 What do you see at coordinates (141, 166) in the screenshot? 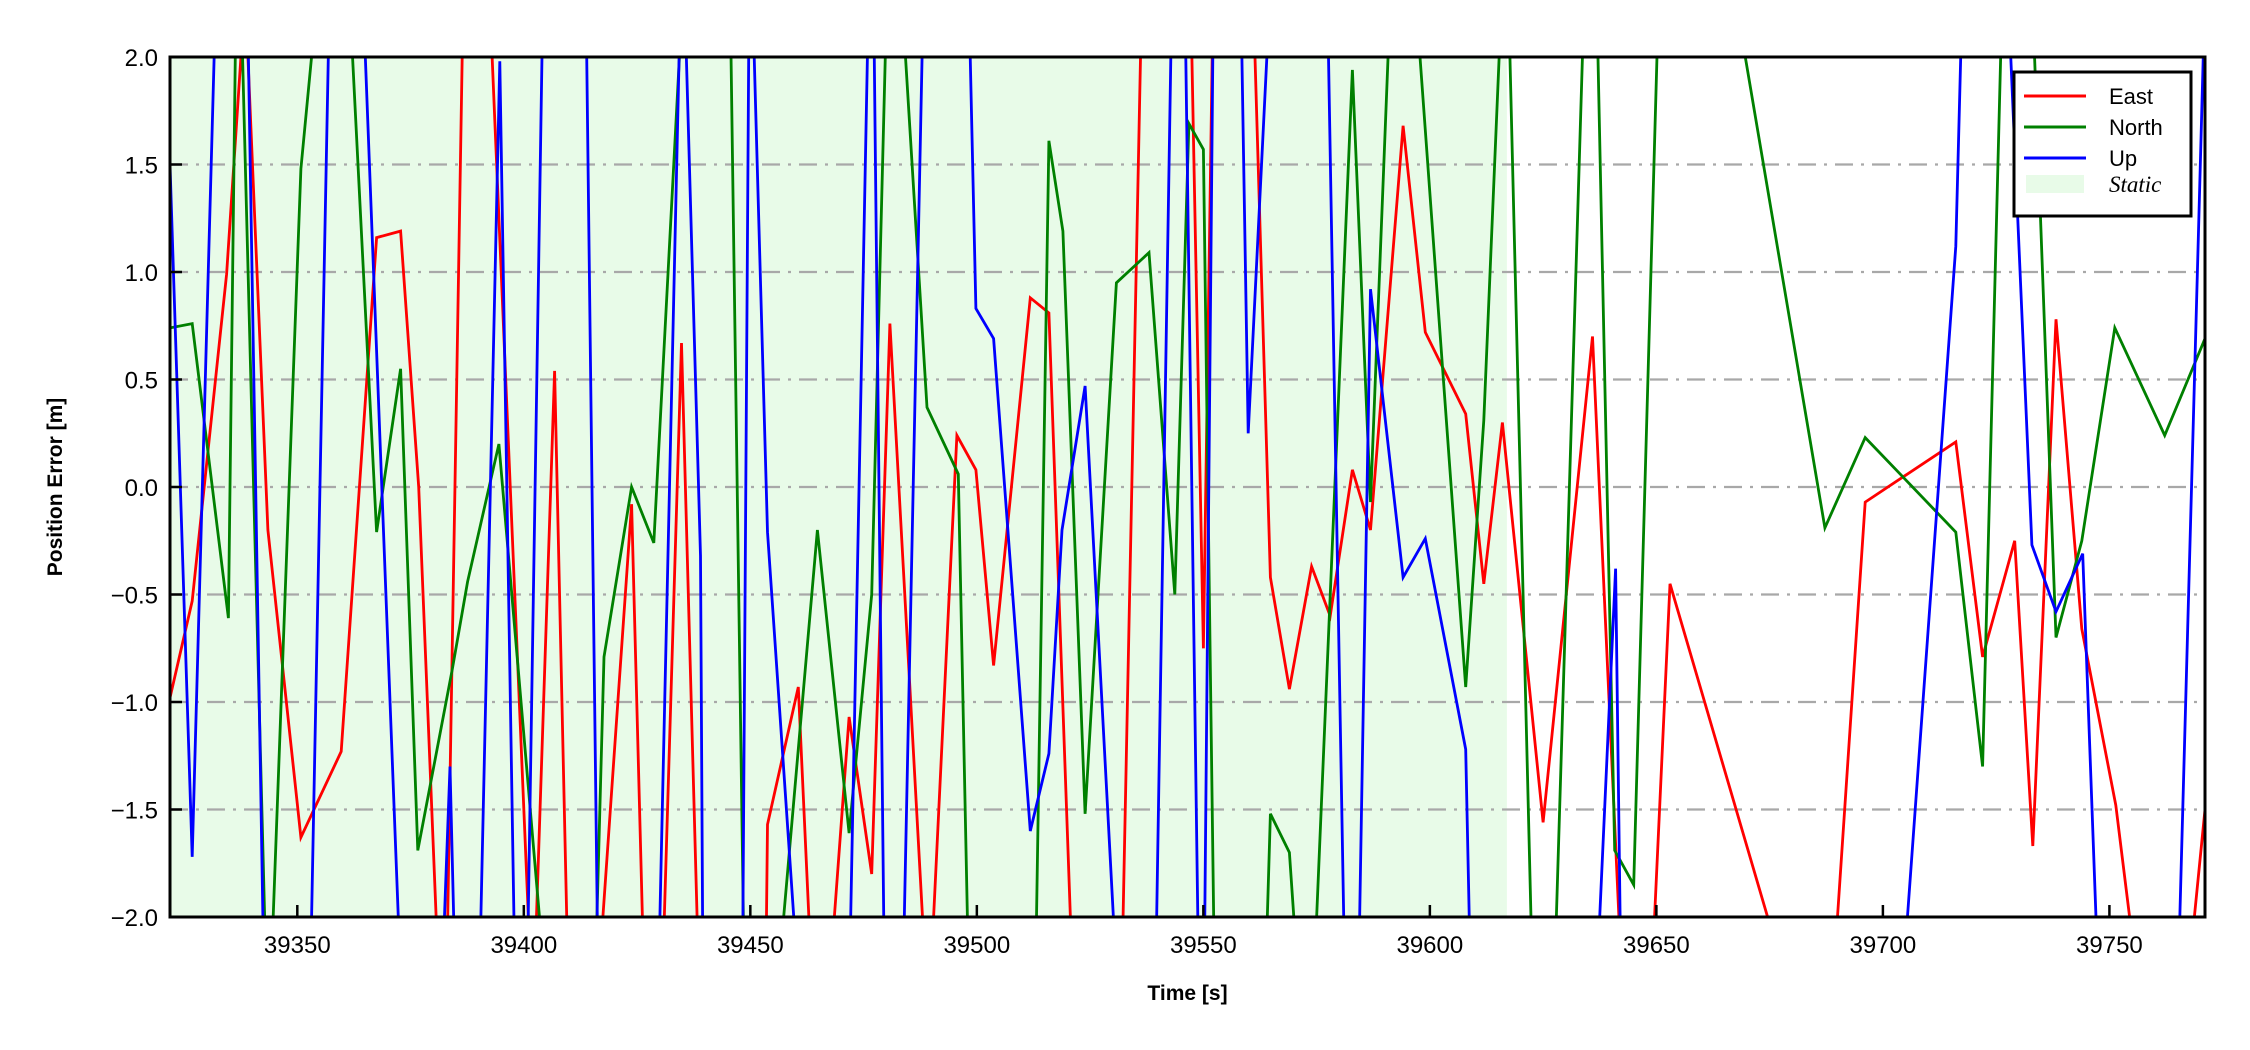
I see `y-tick-label: 1.5` at bounding box center [141, 166].